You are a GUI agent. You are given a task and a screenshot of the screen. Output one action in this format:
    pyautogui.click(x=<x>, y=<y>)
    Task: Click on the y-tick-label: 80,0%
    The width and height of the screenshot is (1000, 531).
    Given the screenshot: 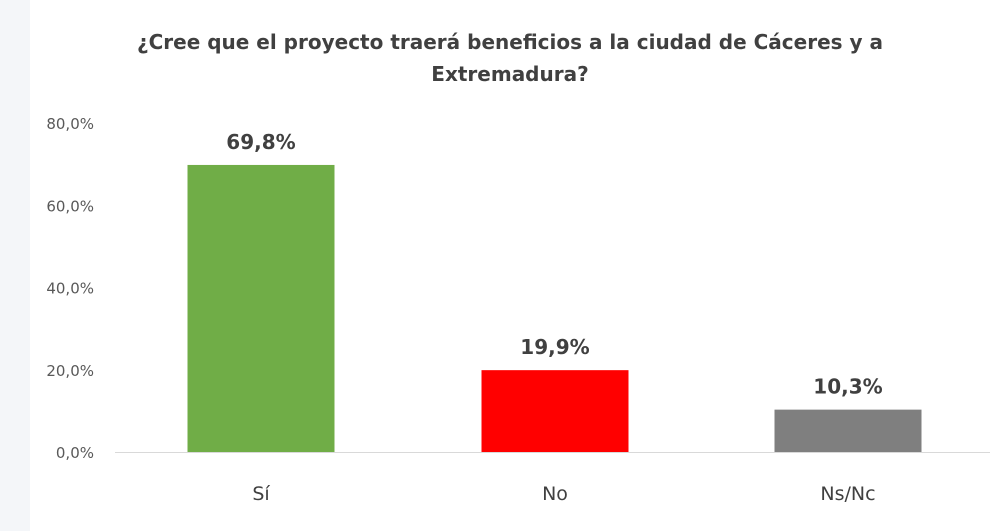 What is the action you would take?
    pyautogui.click(x=70, y=124)
    